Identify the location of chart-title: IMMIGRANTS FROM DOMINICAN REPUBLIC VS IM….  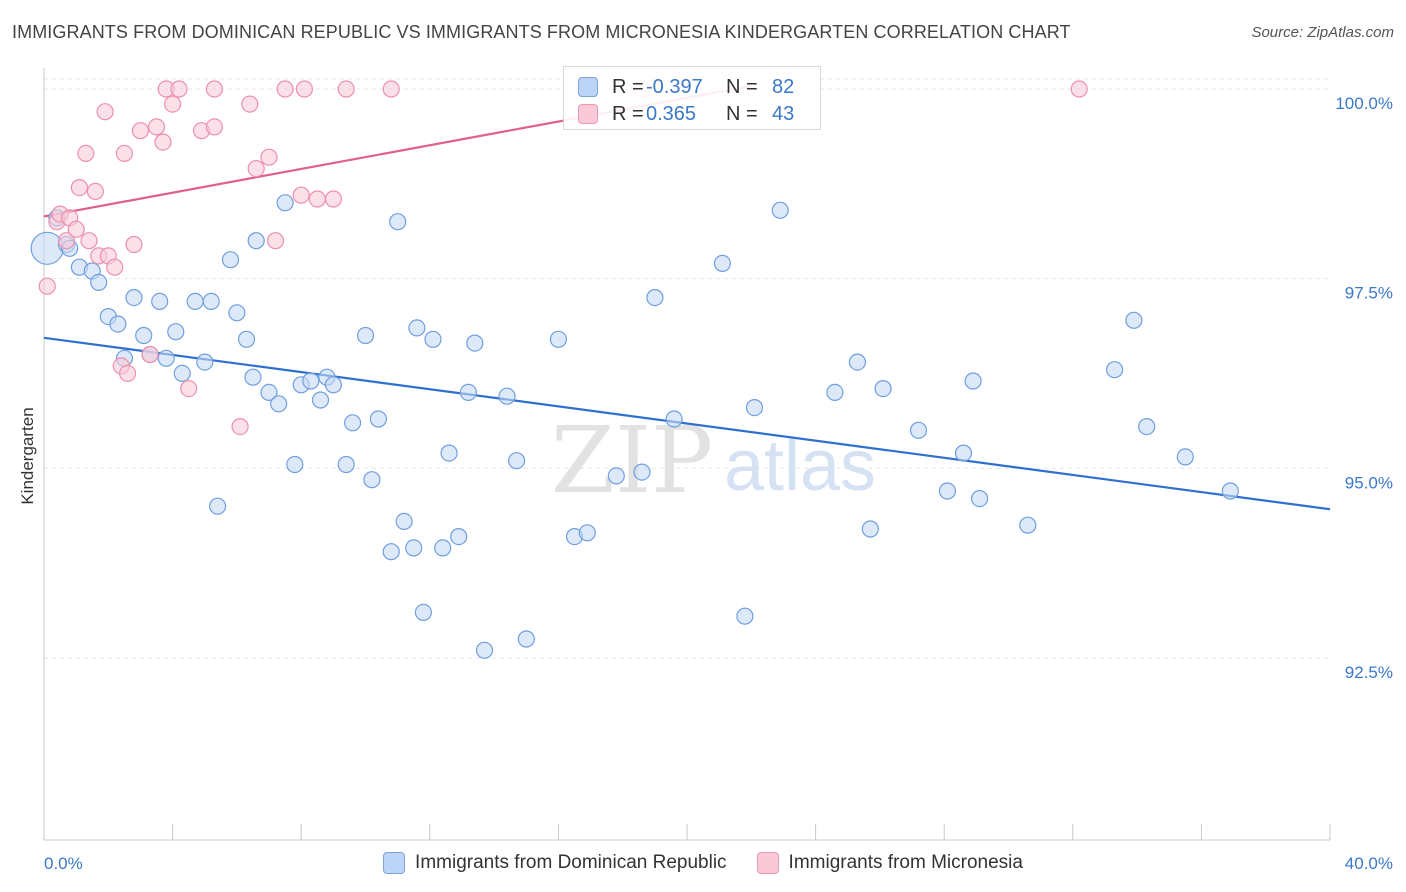
(541, 32).